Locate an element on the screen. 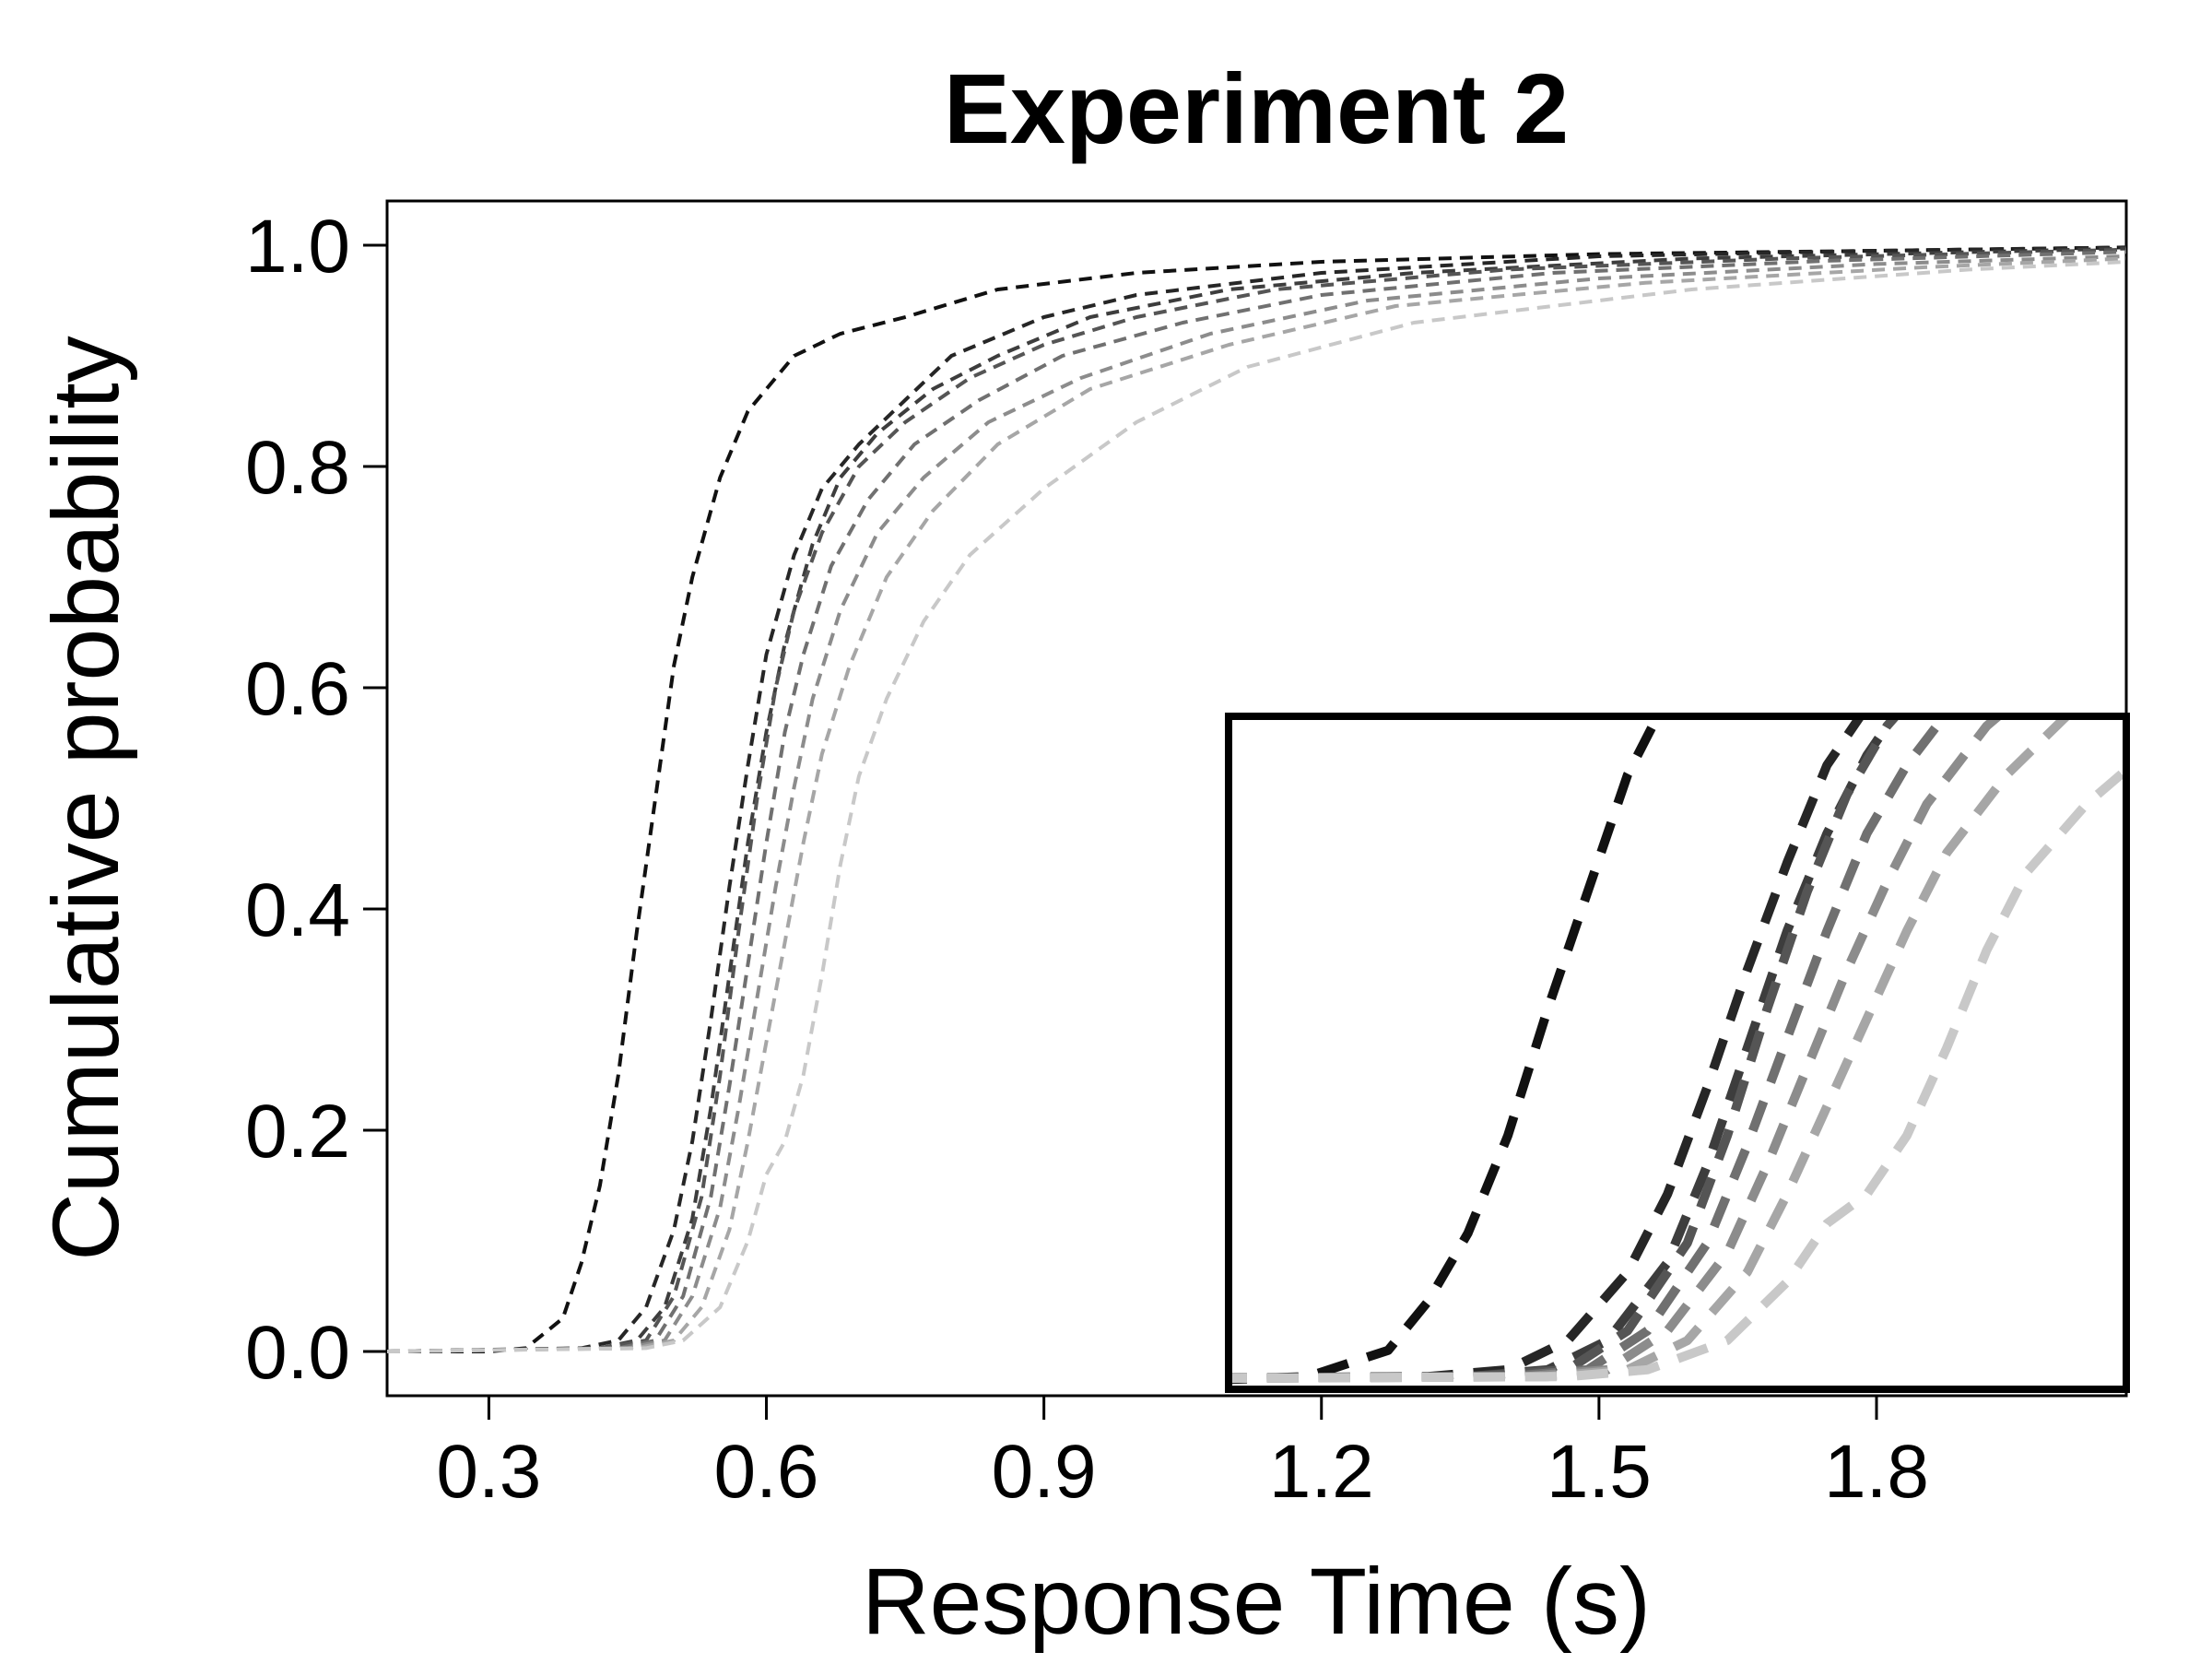 Image resolution: width=2212 pixels, height=1664 pixels. y-tick-label: 0.8 is located at coordinates (297, 468).